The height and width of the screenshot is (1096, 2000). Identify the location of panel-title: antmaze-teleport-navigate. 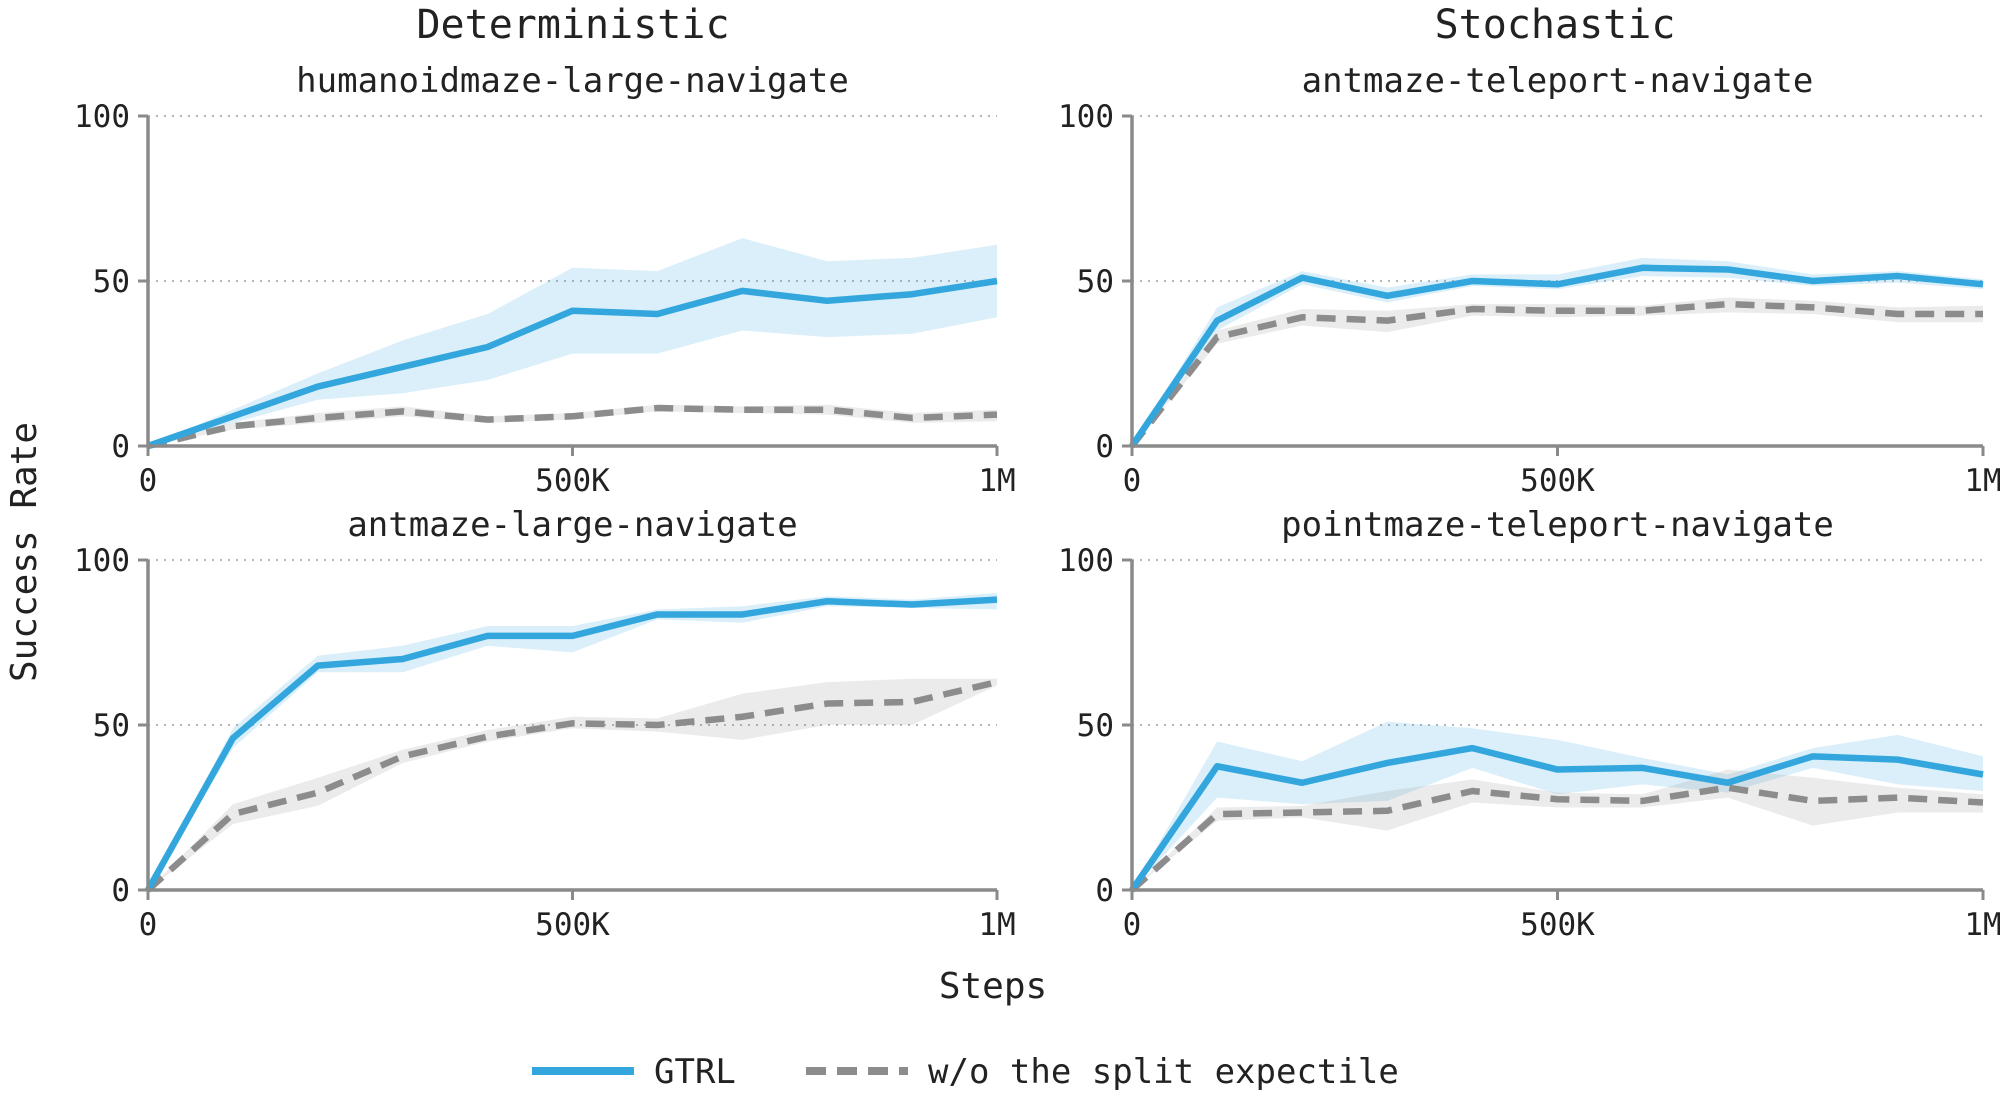
(1558, 81).